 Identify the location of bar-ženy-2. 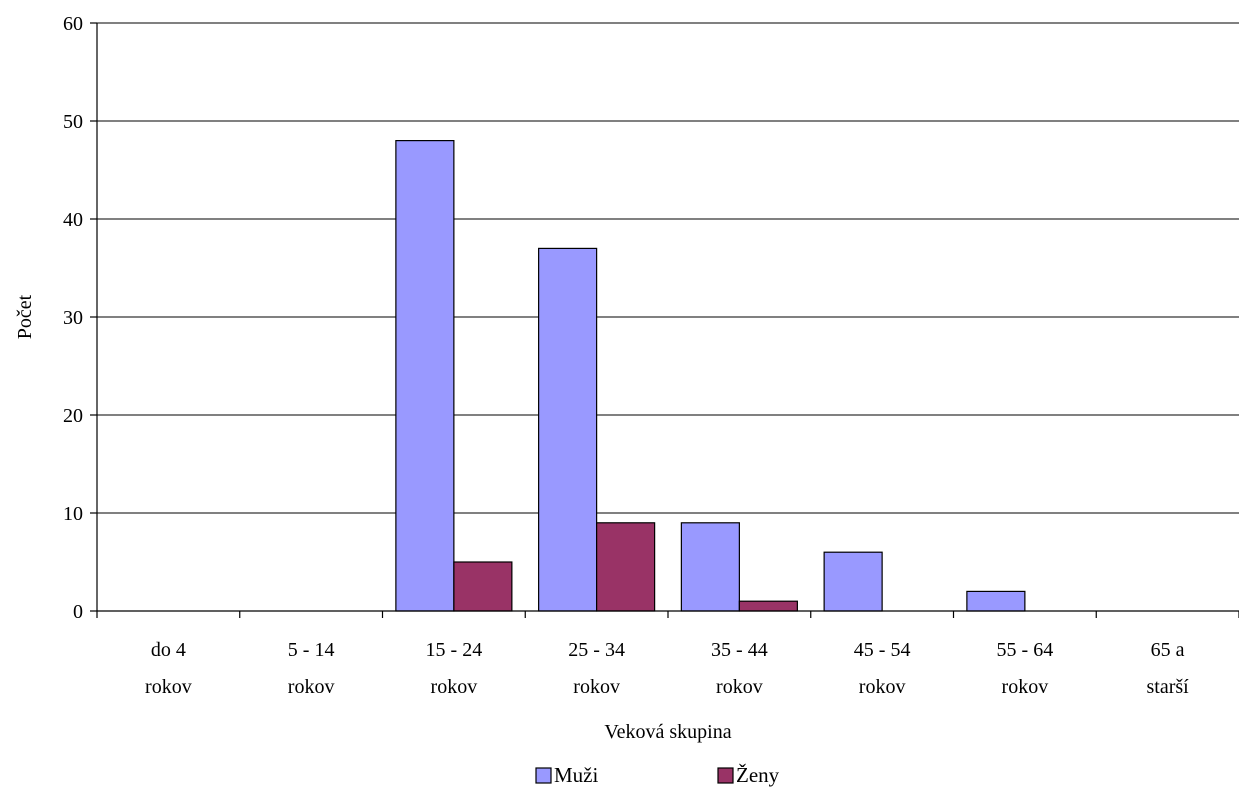
(483, 586).